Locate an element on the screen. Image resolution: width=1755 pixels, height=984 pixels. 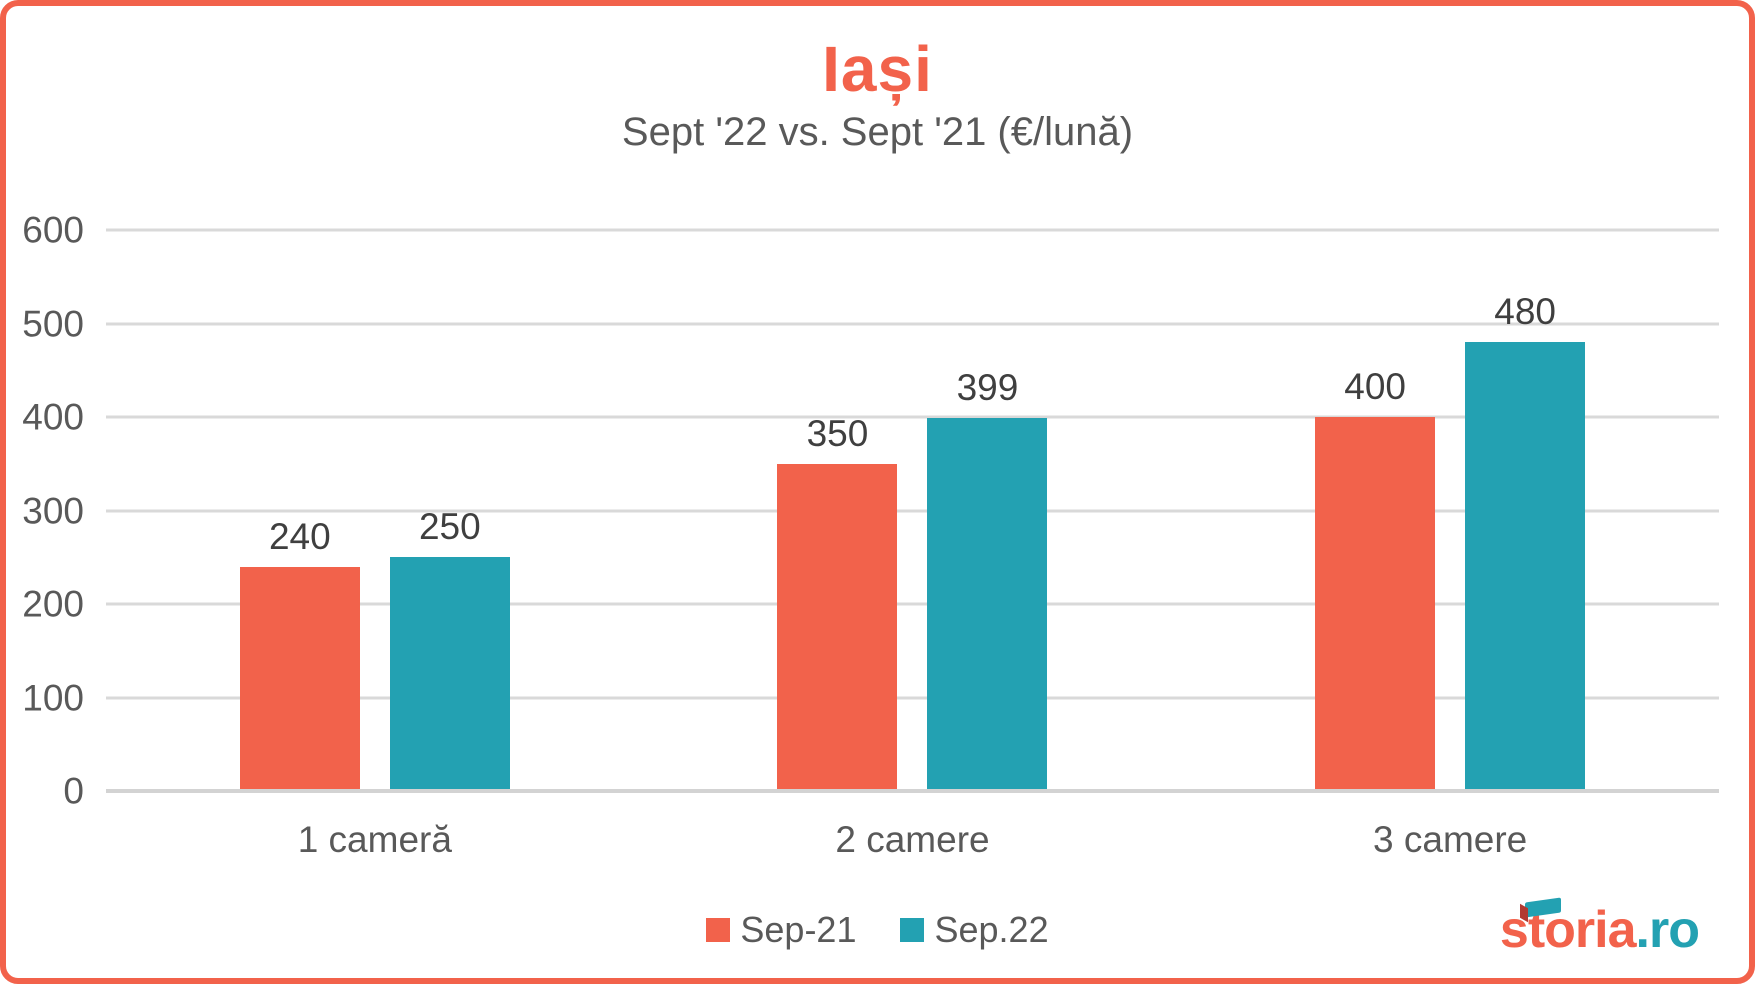
logo-text-oria: oria is located at coordinates (1590, 930).